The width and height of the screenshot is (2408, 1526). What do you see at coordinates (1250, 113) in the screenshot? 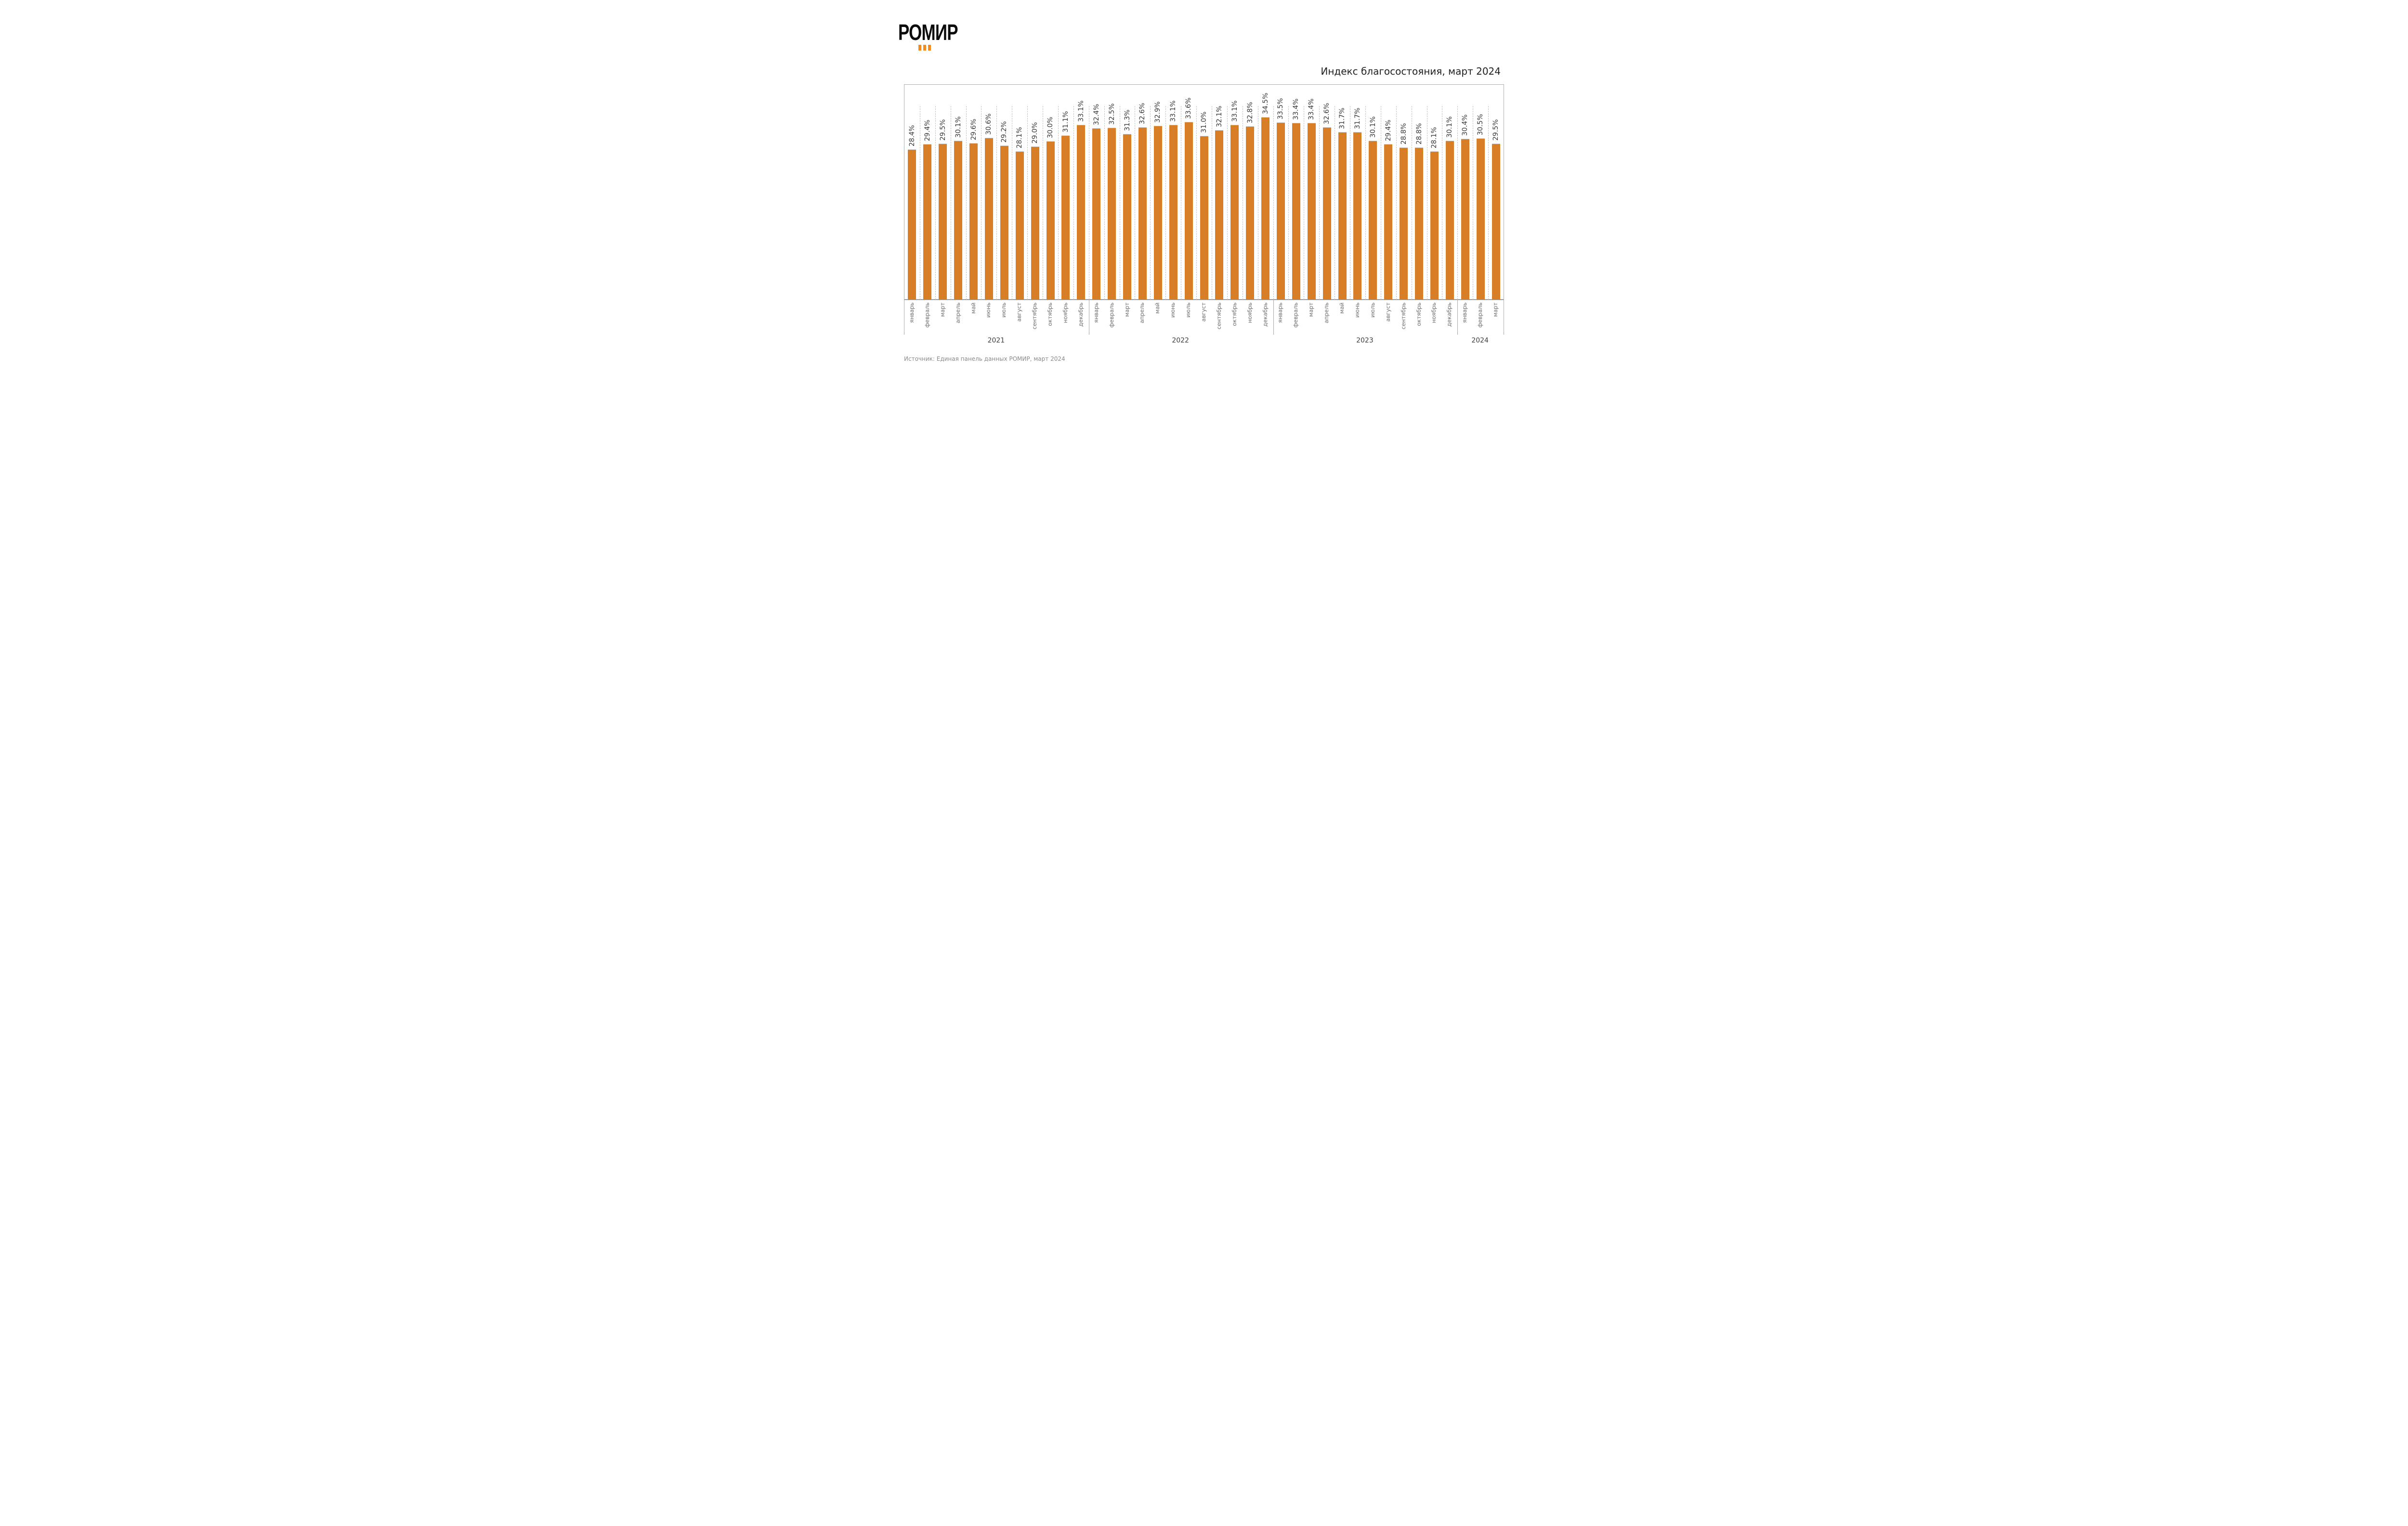
I see `bar-value-label: 32.8%` at bounding box center [1250, 113].